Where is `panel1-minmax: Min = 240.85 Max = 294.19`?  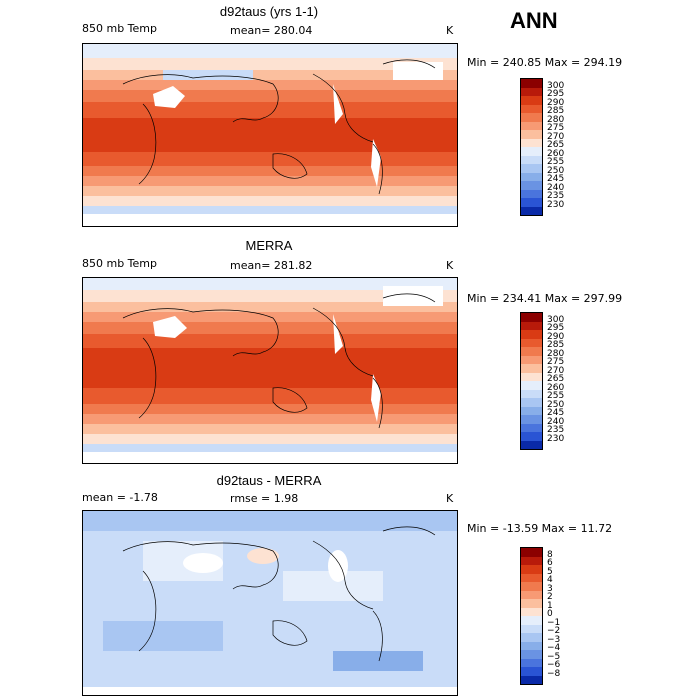 panel1-minmax: Min = 240.85 Max = 294.19 is located at coordinates (545, 62).